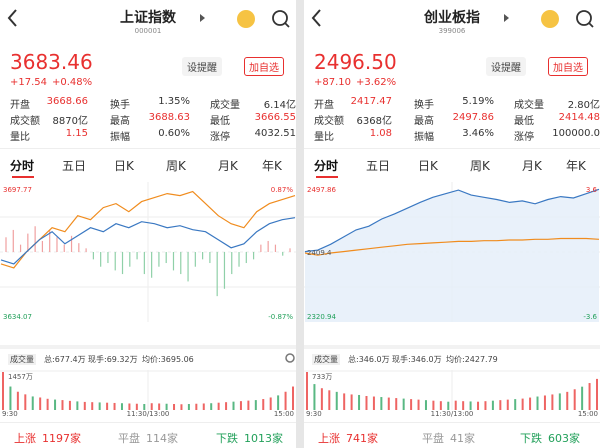 The height and width of the screenshot is (448, 600). Describe the element at coordinates (148, 241) in the screenshot. I see `price-line` at that location.